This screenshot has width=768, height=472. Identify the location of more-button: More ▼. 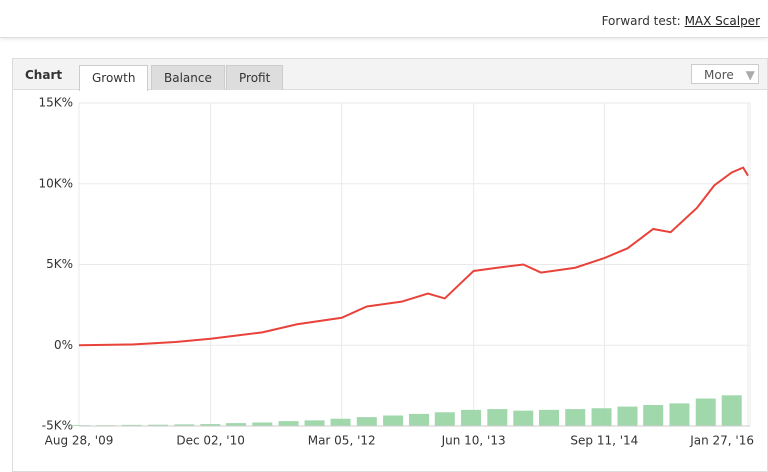
(725, 74).